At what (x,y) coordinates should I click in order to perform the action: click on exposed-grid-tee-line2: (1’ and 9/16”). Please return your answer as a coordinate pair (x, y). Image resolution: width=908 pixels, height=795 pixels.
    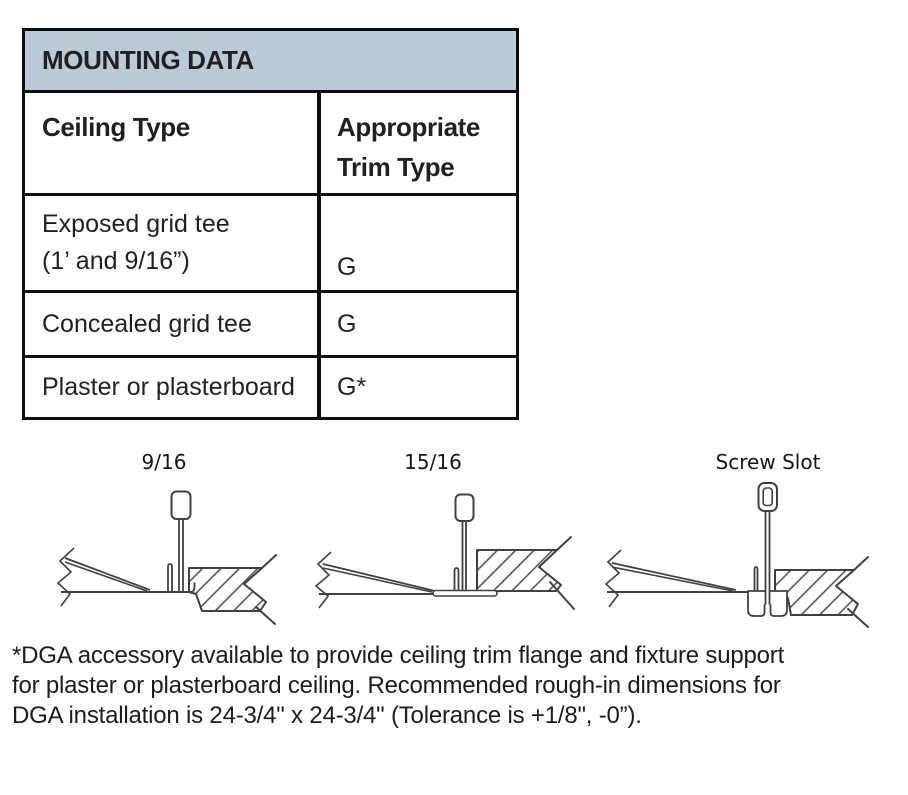
    Looking at the image, I should click on (116, 261).